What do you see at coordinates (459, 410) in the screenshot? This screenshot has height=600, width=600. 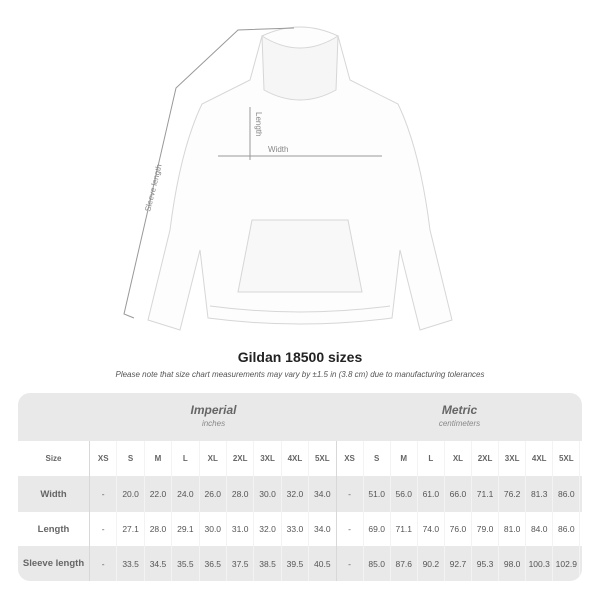 I see `group-name: Metric` at bounding box center [459, 410].